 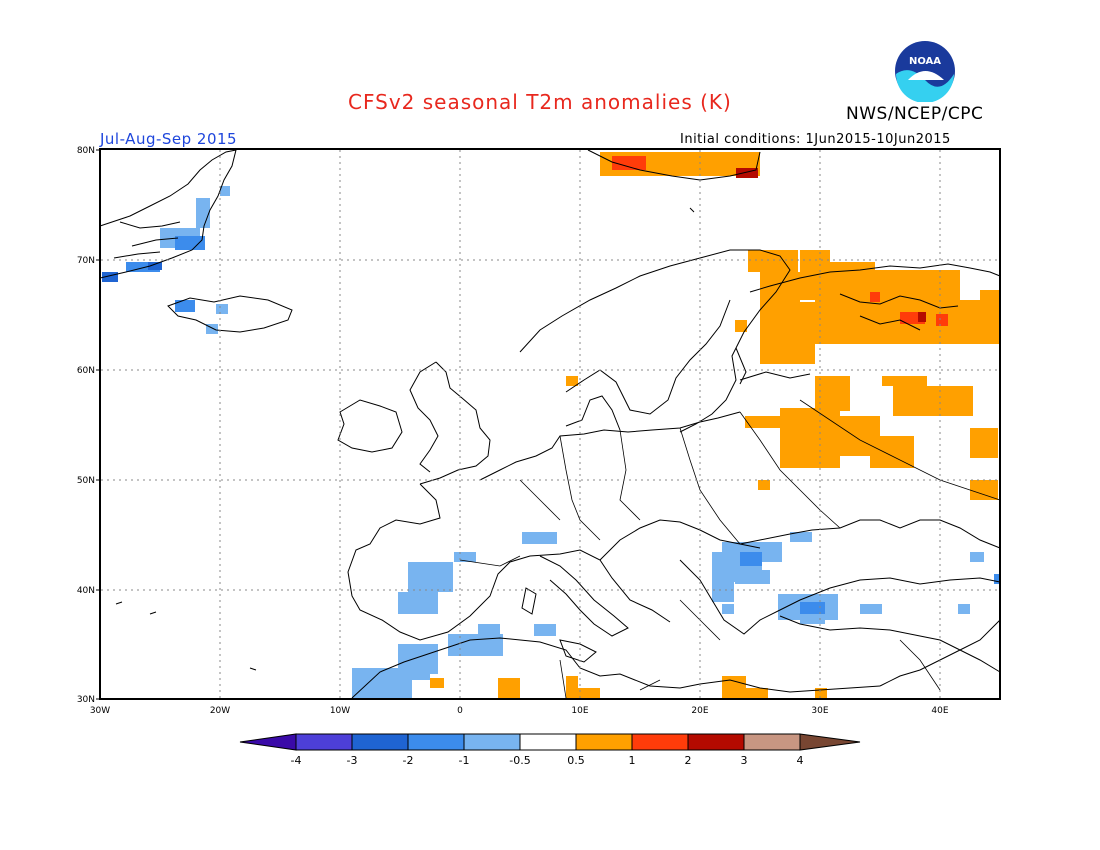 I want to click on lat-label-70n: 70N, so click(x=86, y=261).